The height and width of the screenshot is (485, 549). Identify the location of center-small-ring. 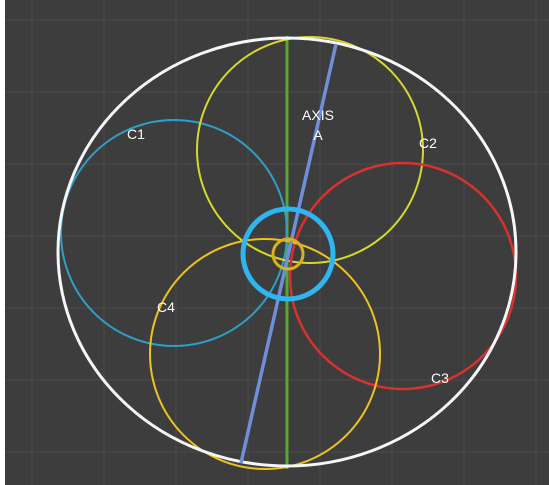
(288, 254).